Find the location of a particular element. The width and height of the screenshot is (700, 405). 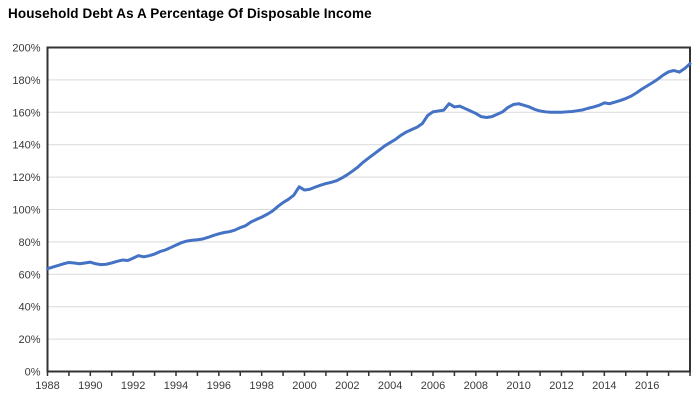

x-axis-tick-label: 2006 is located at coordinates (433, 386).